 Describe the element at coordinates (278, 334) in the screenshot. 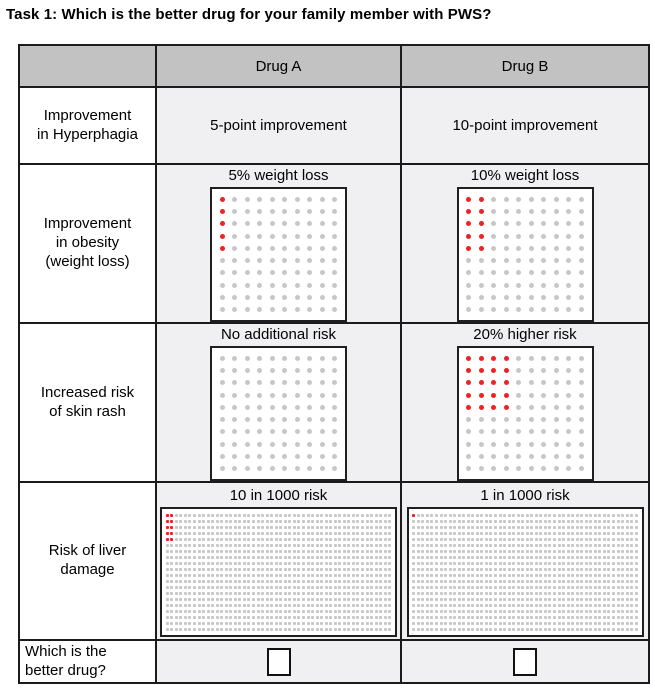

I see `skin-rash-drug-a-caption: No additional risk` at that location.